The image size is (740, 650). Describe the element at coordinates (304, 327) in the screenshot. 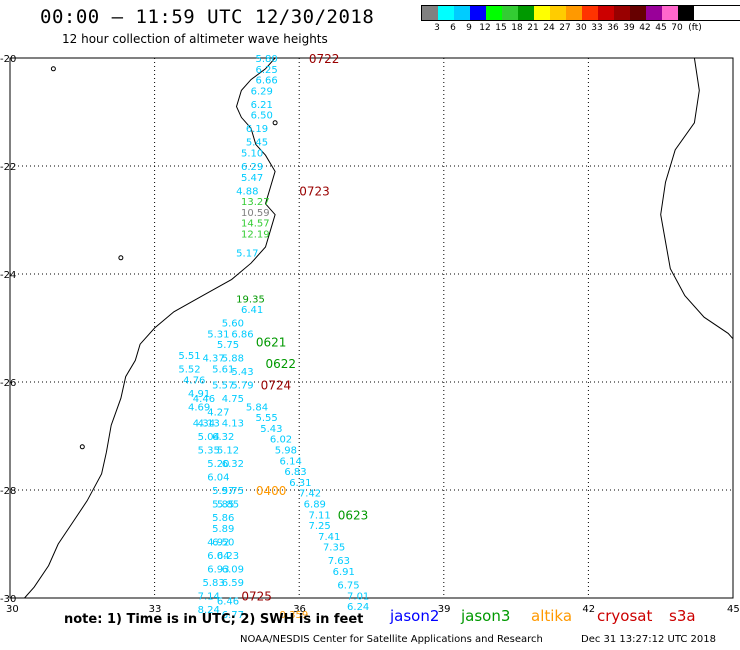

I see `time-labels: 0722 0723 0621 0622 0724 0400 0623 0725` at that location.